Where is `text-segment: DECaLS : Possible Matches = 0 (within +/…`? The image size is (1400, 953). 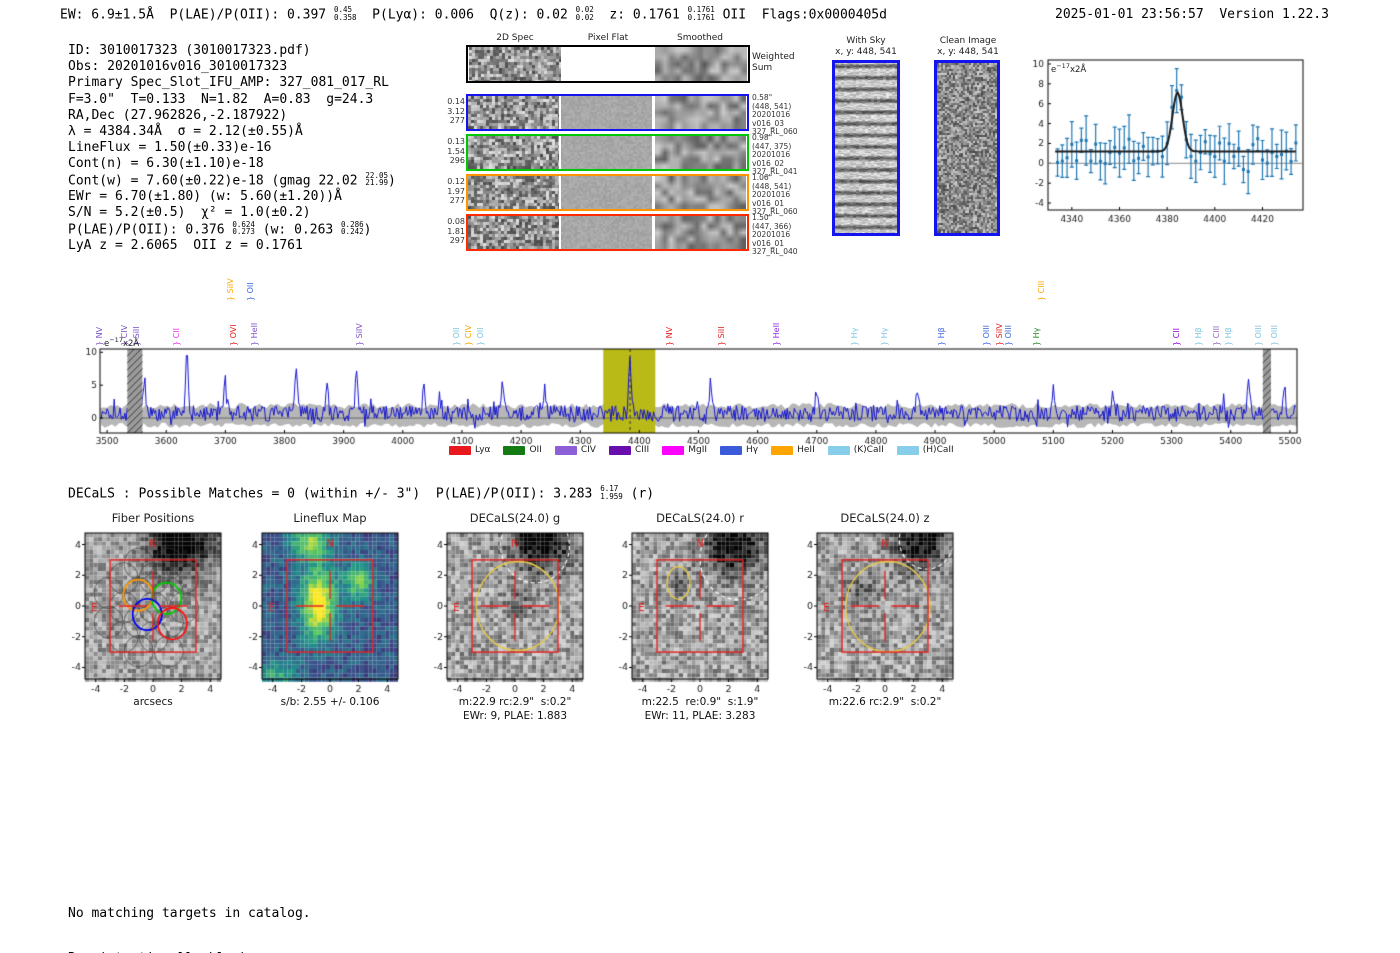
text-segment: DECaLS : Possible Matches = 0 (within +/… is located at coordinates (334, 494).